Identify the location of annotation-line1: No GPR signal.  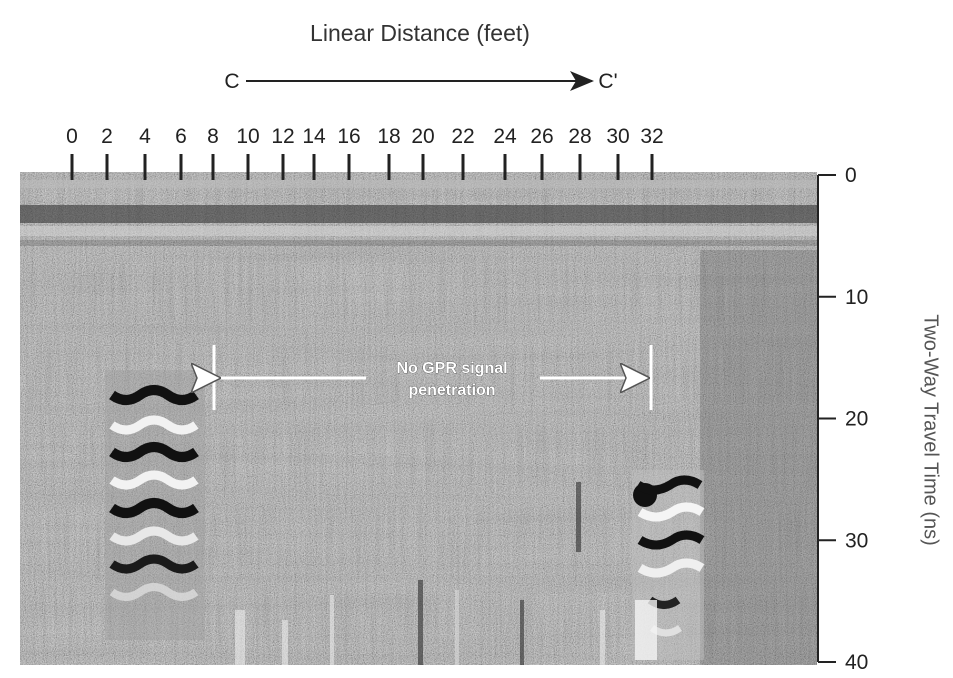
(451, 368).